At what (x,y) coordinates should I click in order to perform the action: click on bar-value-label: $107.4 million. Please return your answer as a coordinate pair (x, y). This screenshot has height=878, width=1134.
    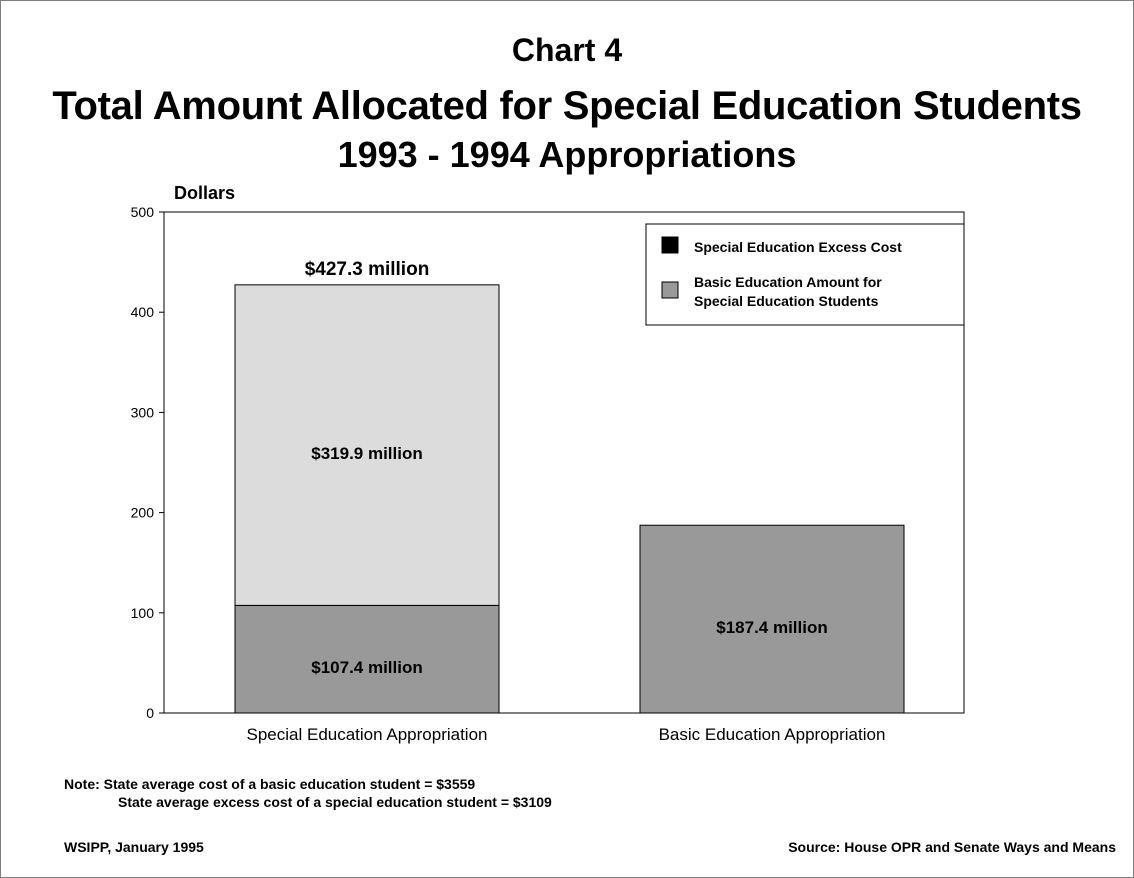
    Looking at the image, I should click on (367, 667).